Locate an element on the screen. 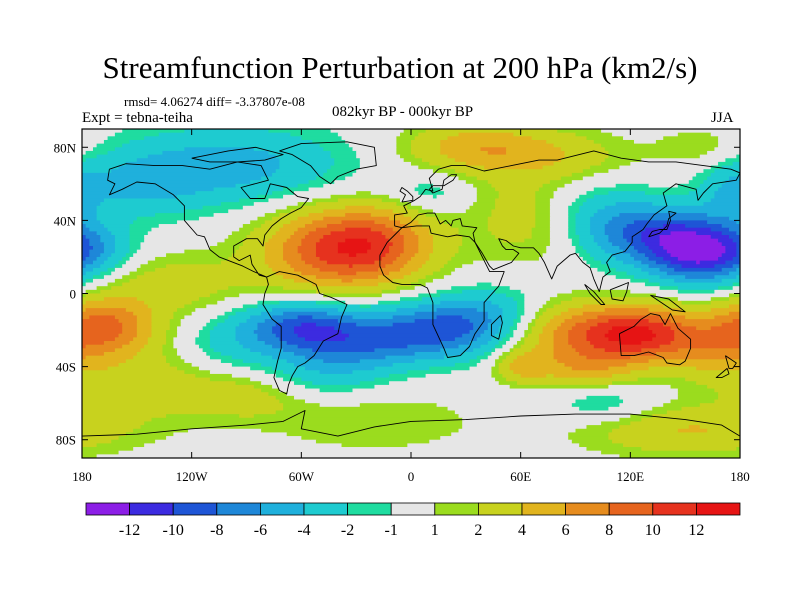  colorbar-label: -4 is located at coordinates (303, 530).